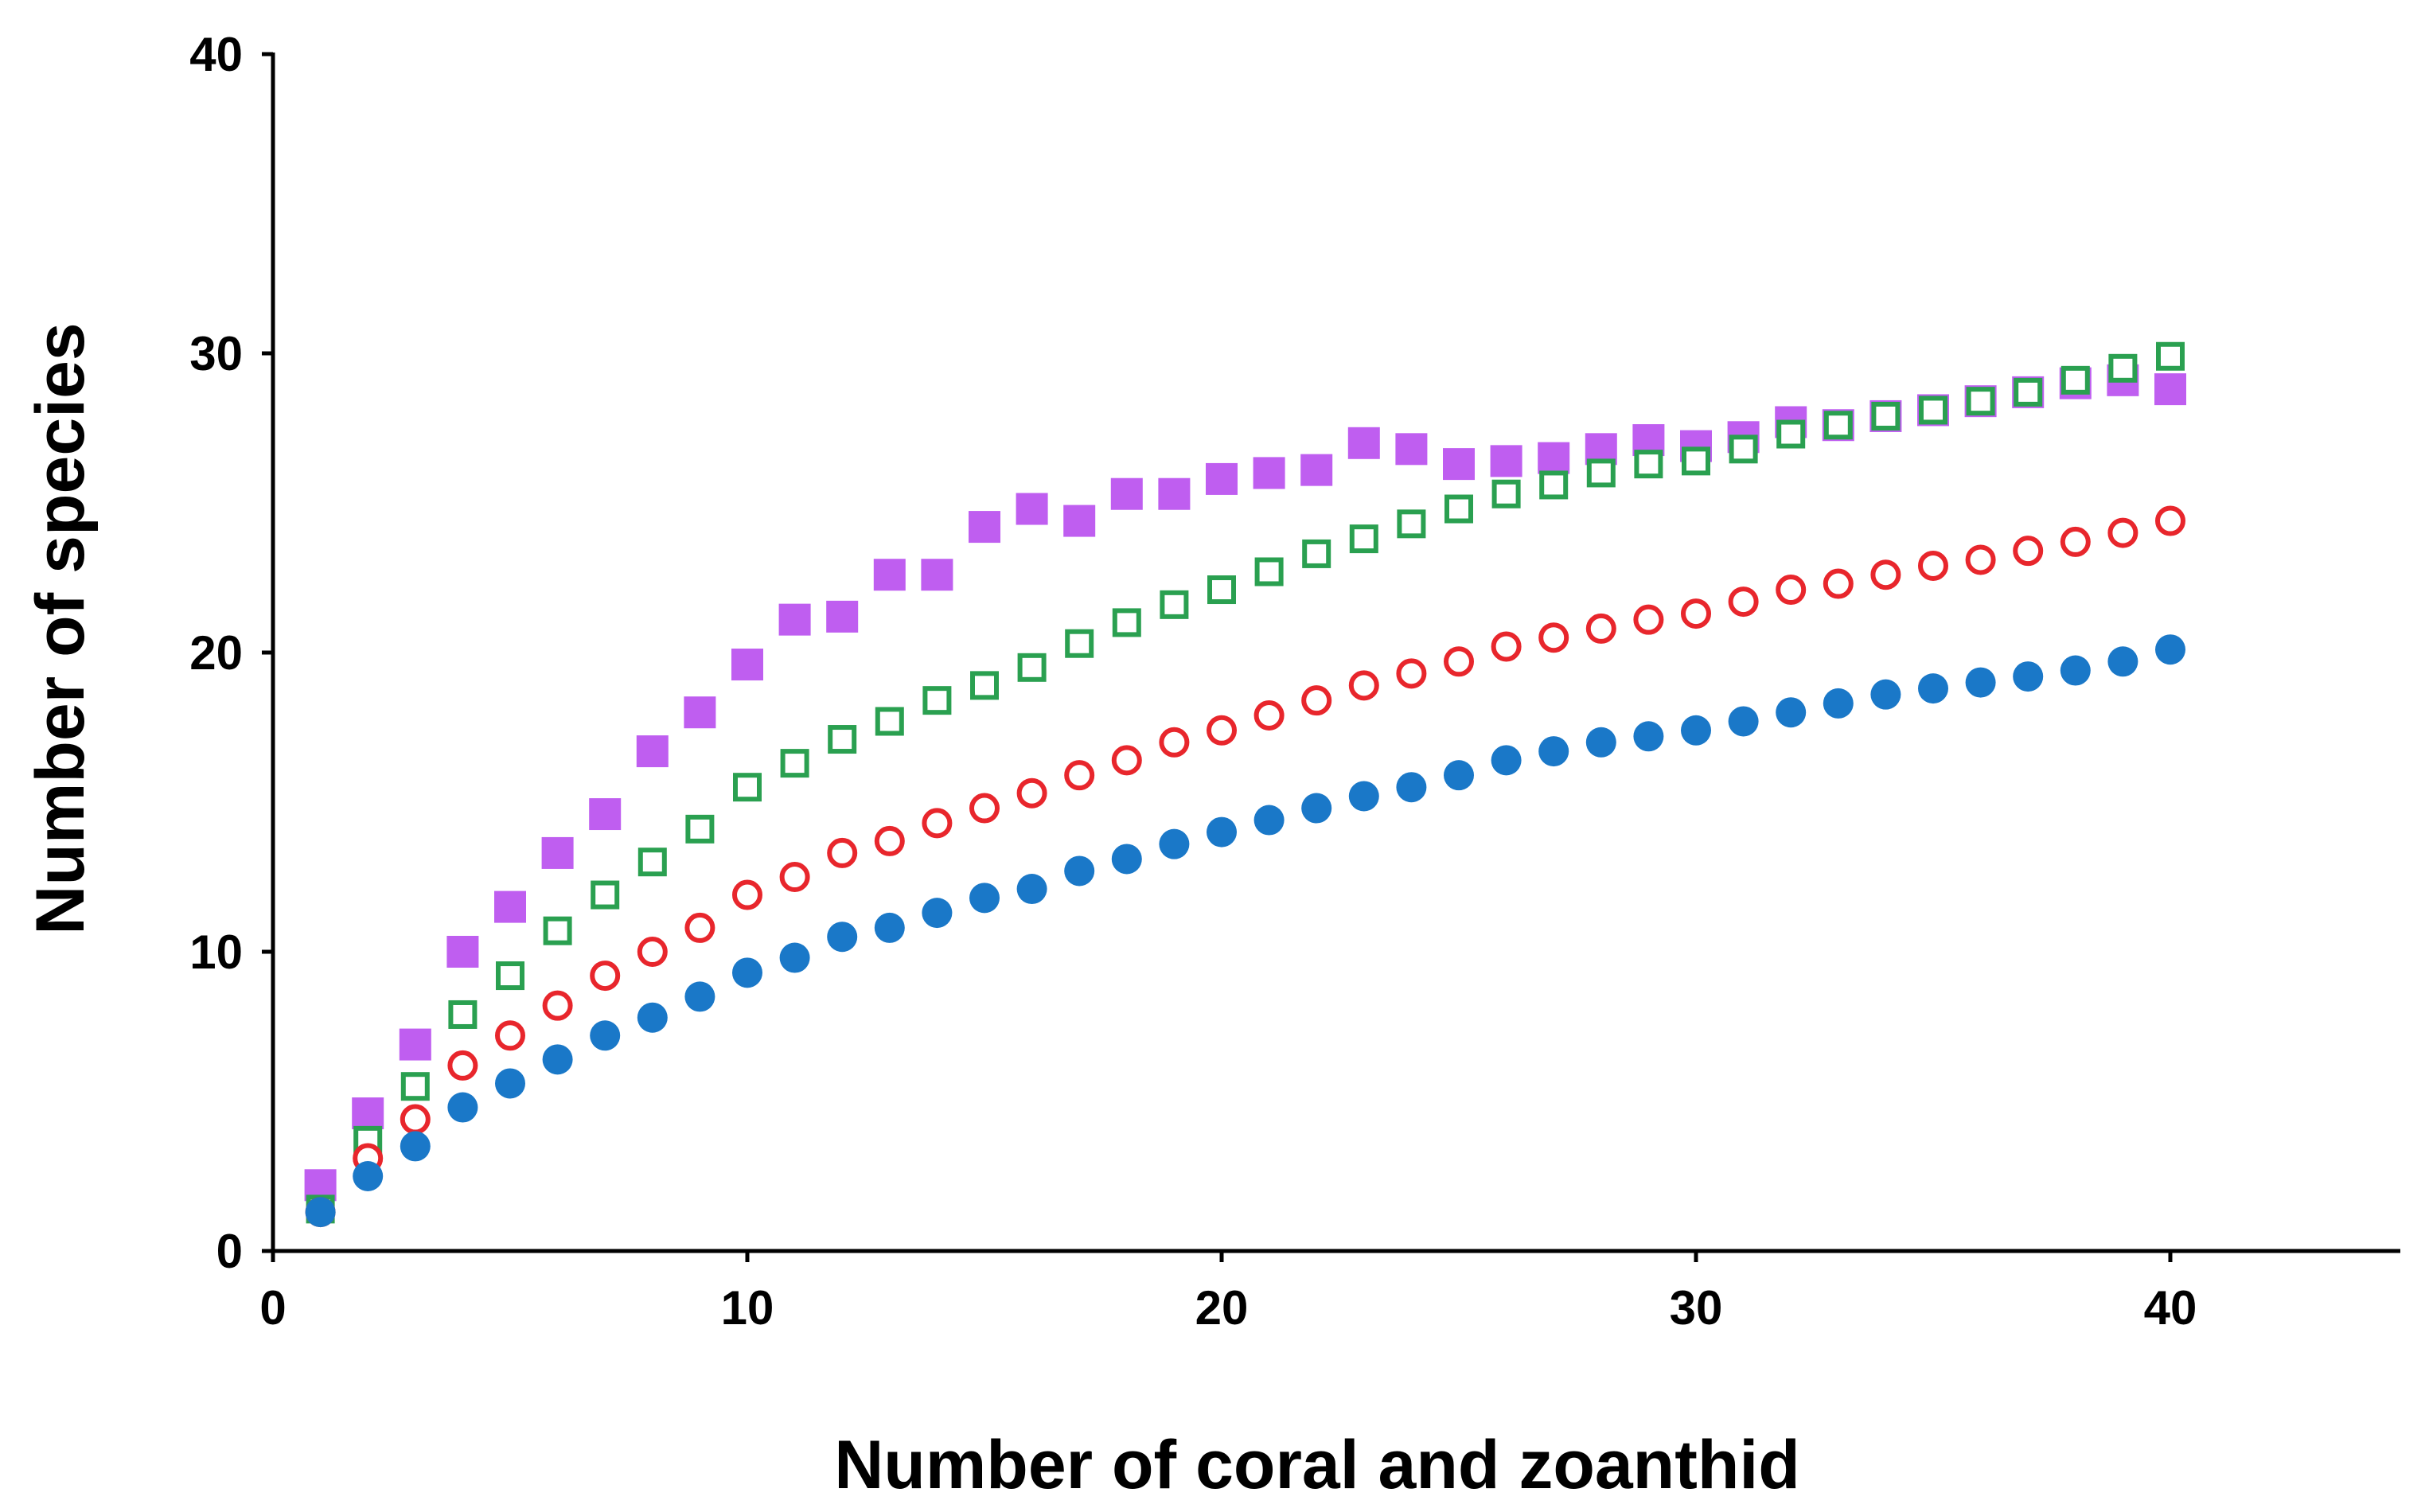 The height and width of the screenshot is (1512, 2425). I want to click on y-axis-title: Number of species, so click(60, 628).